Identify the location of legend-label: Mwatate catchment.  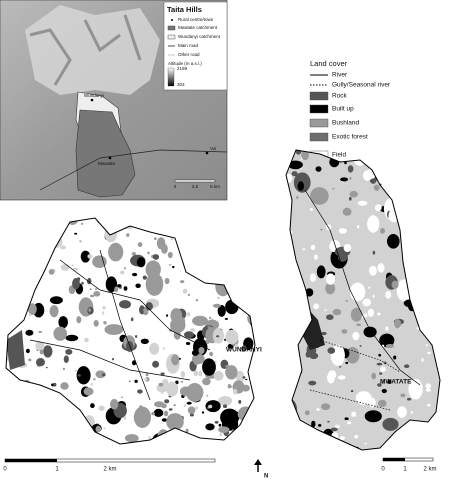
(198, 27).